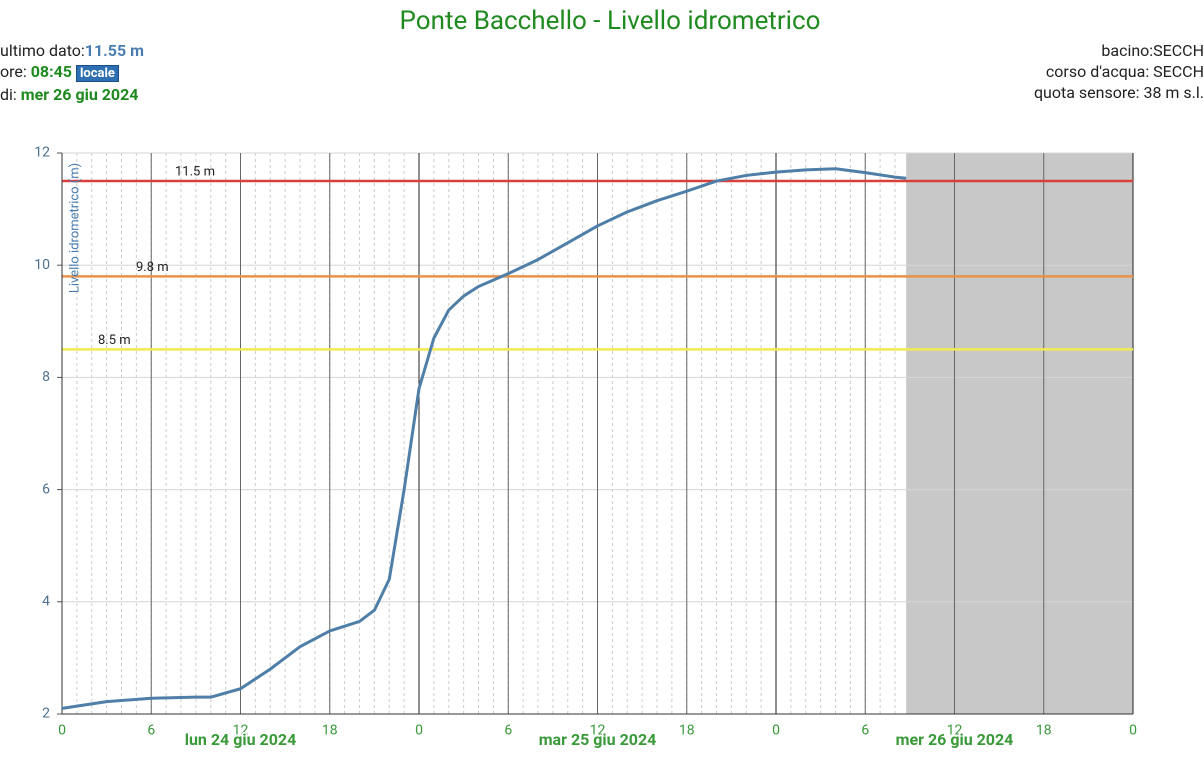 The height and width of the screenshot is (776, 1204). What do you see at coordinates (46, 714) in the screenshot?
I see `y-tick-label: 2` at bounding box center [46, 714].